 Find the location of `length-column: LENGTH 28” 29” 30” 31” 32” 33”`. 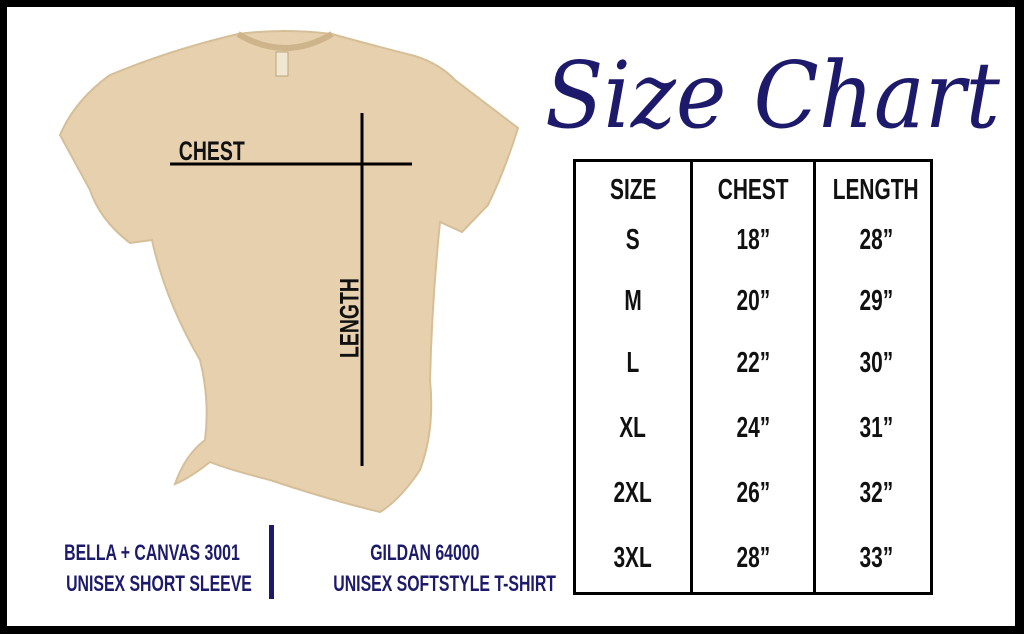

length-column: LENGTH 28” 29” 30” 31” 32” 33” is located at coordinates (874, 377).